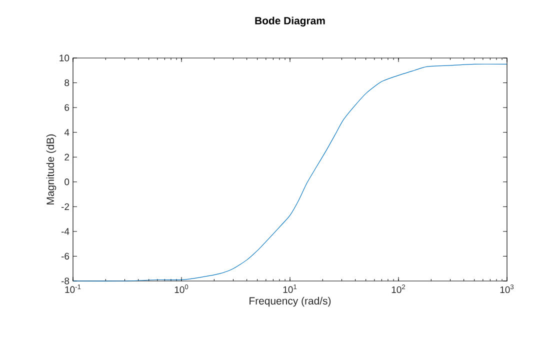  I want to click on y-tick-label: 0, so click(67, 182).